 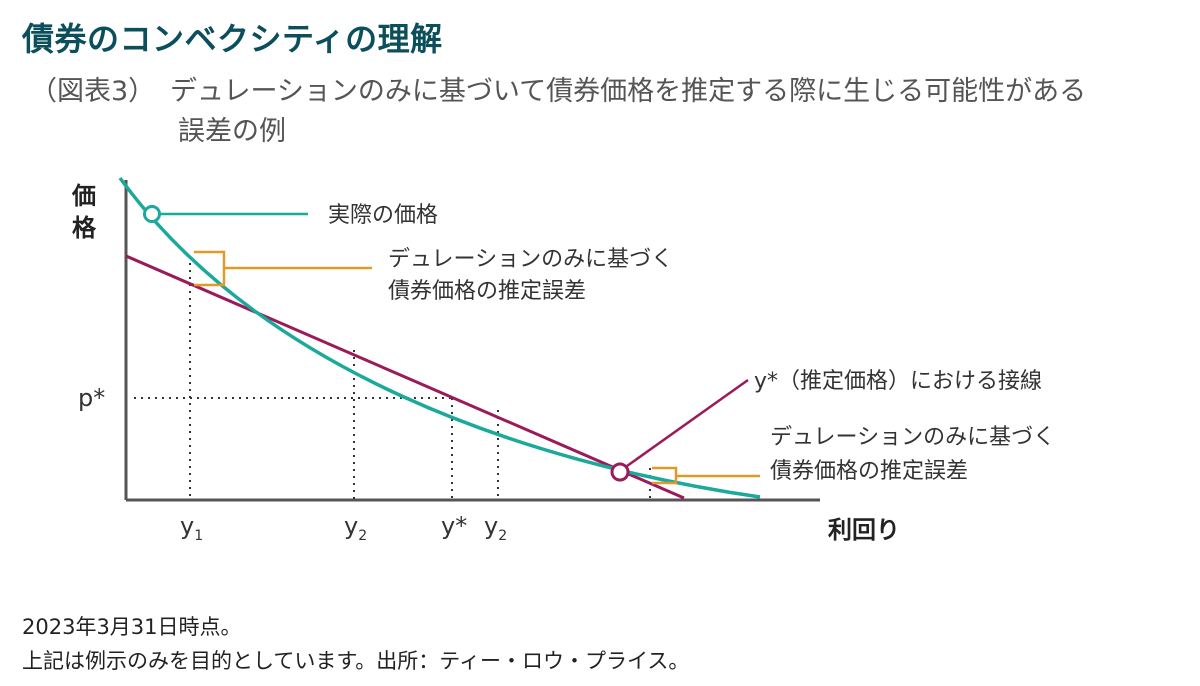 I want to click on figure-number: （図表3）, so click(x=93, y=91).